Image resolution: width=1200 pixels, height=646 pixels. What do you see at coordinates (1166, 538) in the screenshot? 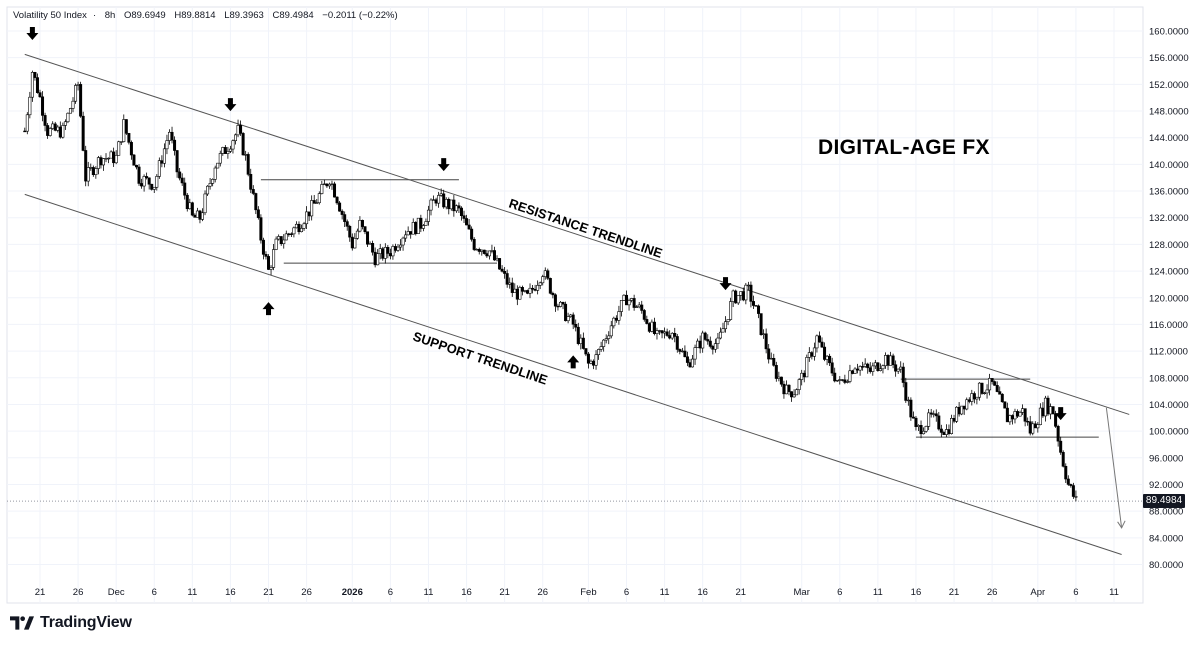
I see `price-tick-label: 84.0000` at bounding box center [1166, 538].